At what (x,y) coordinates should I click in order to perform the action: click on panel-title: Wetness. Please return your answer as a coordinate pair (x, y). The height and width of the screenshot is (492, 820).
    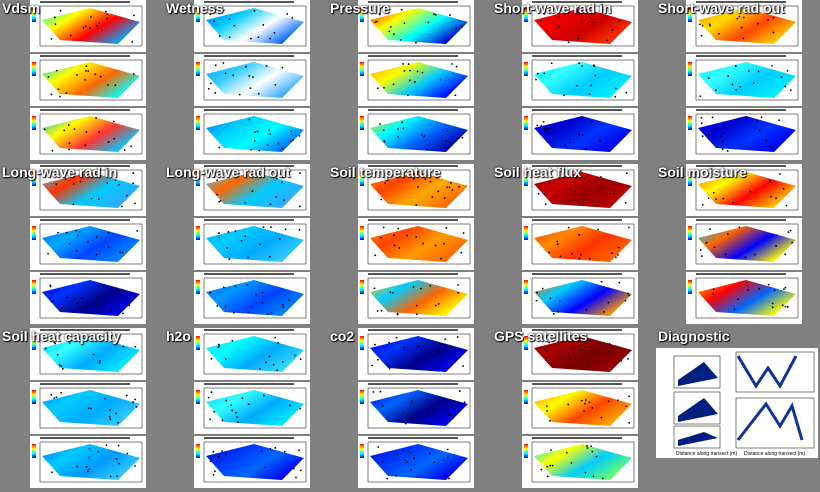
    Looking at the image, I should click on (195, 8).